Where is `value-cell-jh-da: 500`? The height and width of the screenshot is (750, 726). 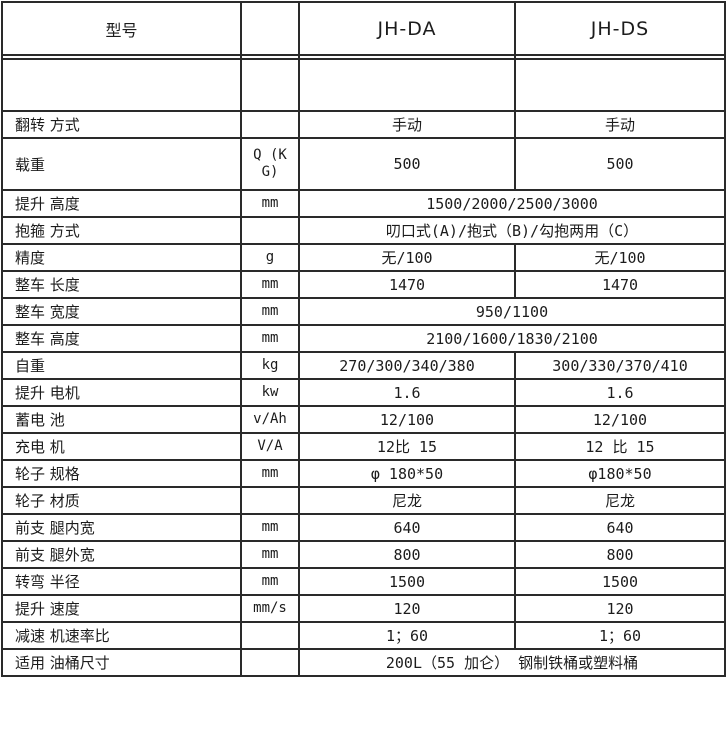 value-cell-jh-da: 500 is located at coordinates (407, 164).